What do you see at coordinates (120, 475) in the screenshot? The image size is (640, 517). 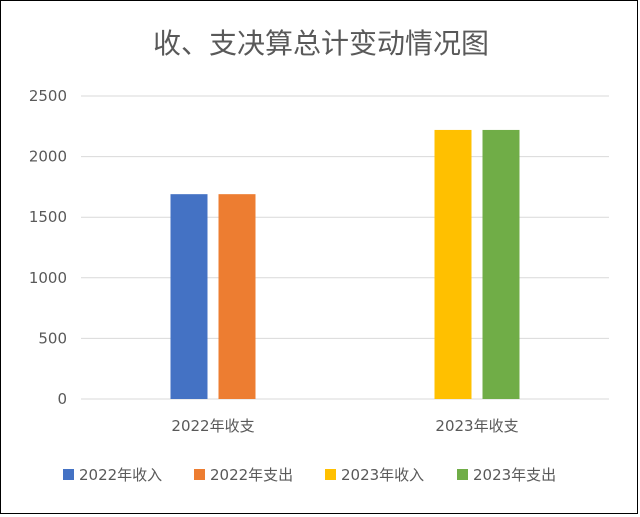 I see `legend-label: 2022年收入` at bounding box center [120, 475].